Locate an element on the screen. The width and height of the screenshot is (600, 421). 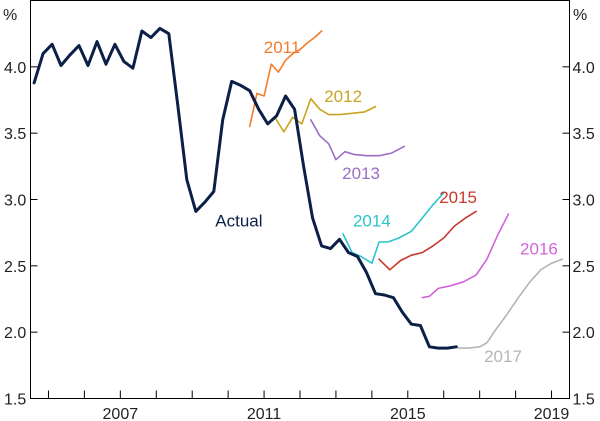
y-unit-left: % is located at coordinates (10, 15).